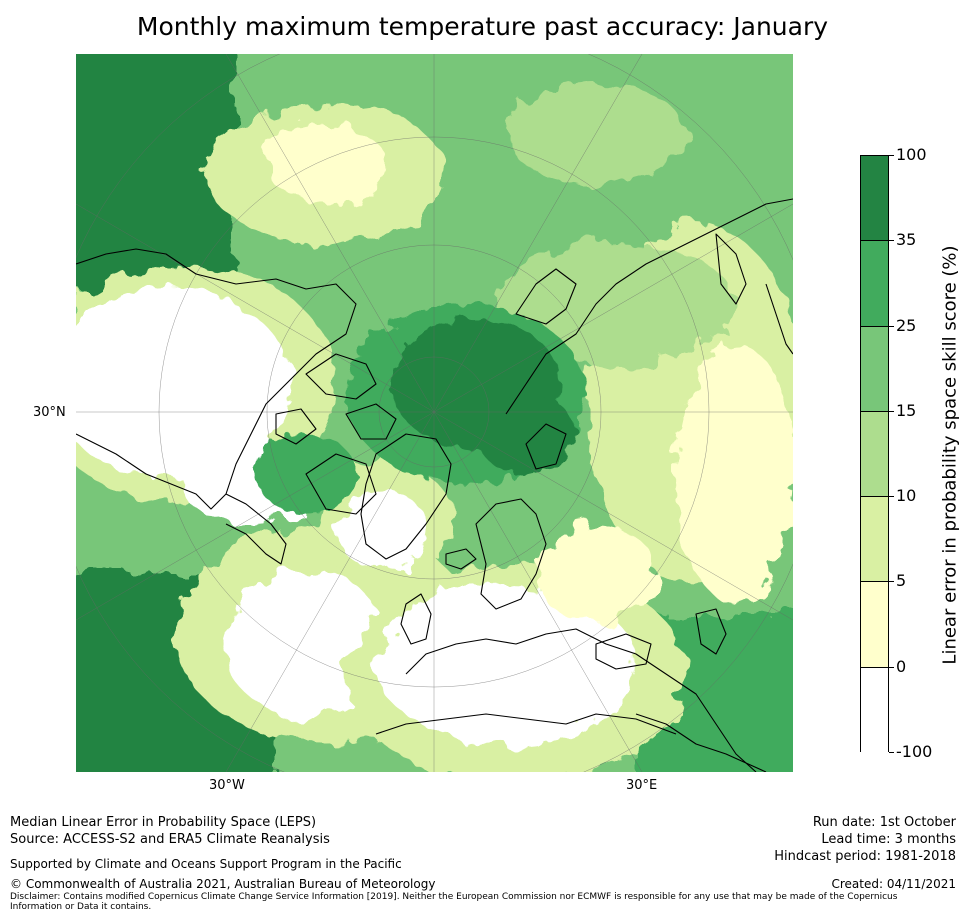 The width and height of the screenshot is (965, 919). I want to click on coast-black-sea, so click(623, 651).